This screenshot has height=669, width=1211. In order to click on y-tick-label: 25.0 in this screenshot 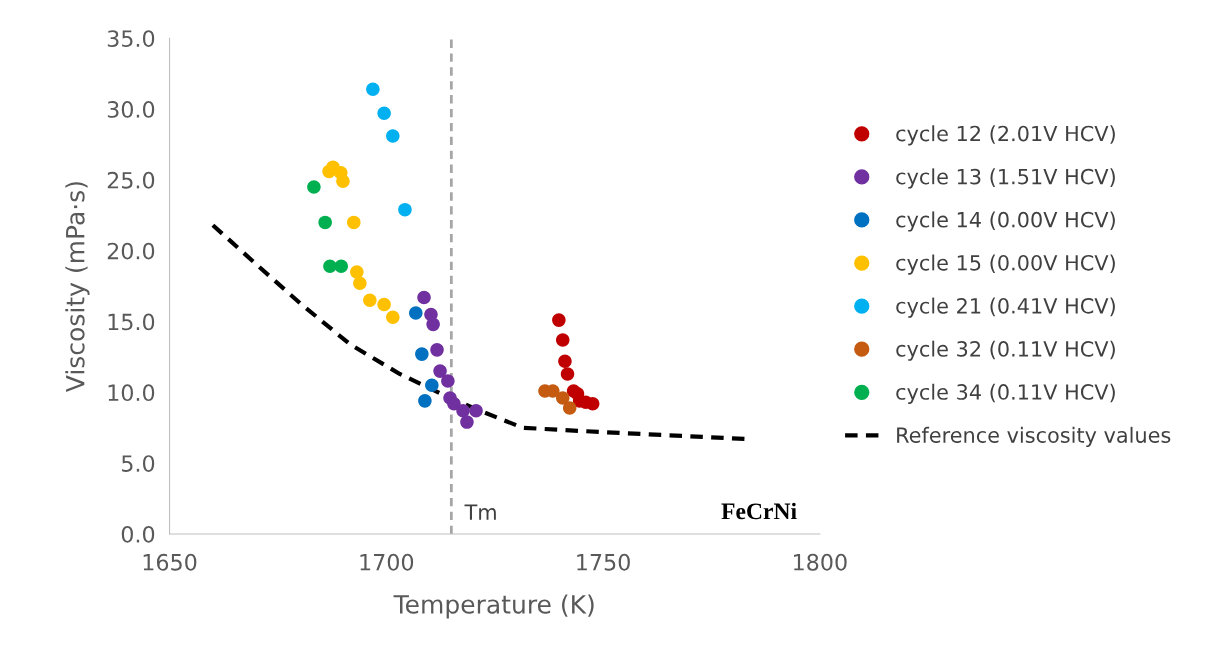, I will do `click(131, 180)`.